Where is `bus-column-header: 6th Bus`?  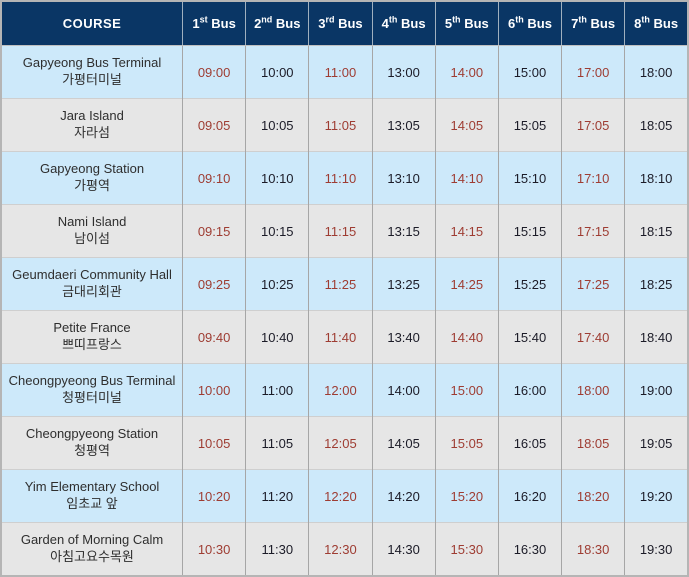 bus-column-header: 6th Bus is located at coordinates (529, 23).